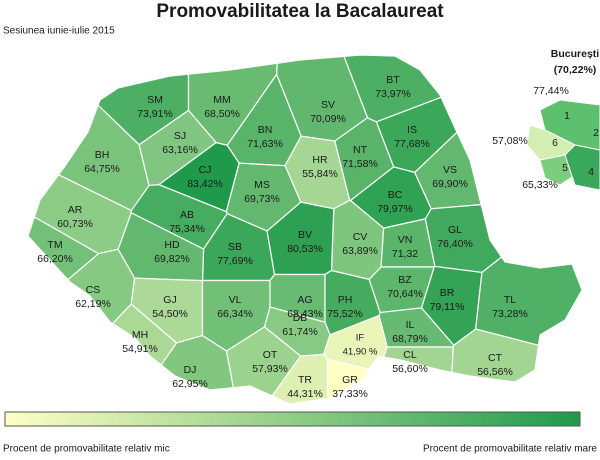  I want to click on county-code: BR, so click(447, 293).